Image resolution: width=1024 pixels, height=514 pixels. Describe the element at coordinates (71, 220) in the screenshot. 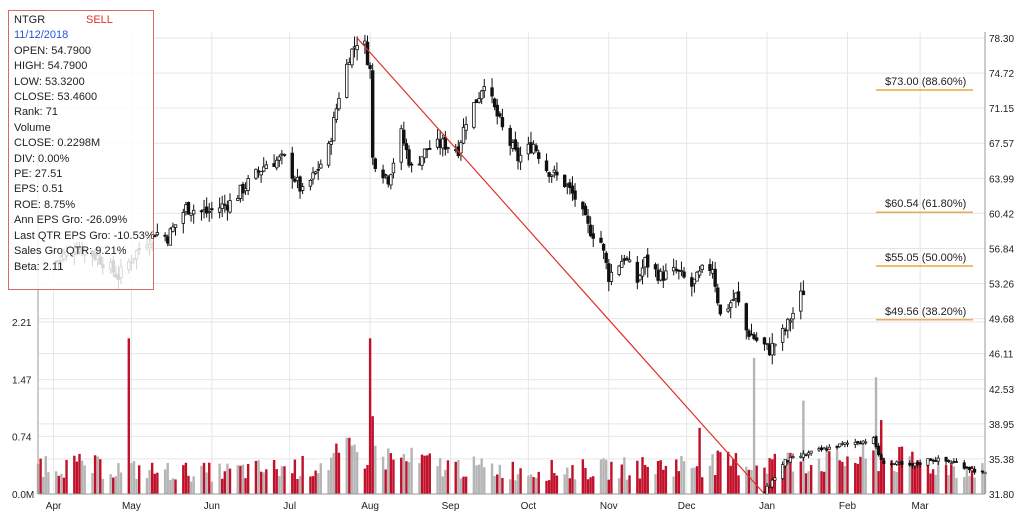

I see `info-annual-eps-growth: Ann EPS Gro: -26.09%` at that location.